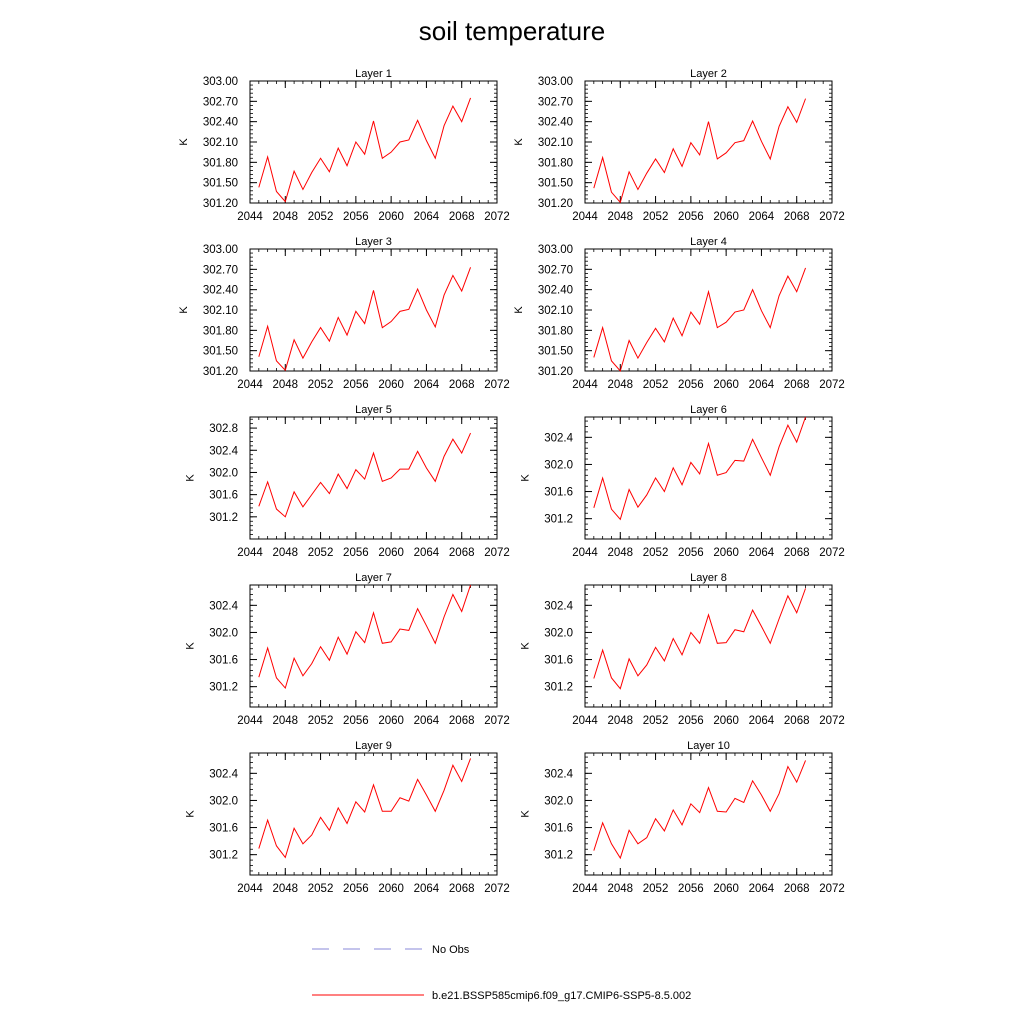 This screenshot has width=1024, height=1024. What do you see at coordinates (220, 311) in the screenshot?
I see `y-tick-label: 302.10` at bounding box center [220, 311].